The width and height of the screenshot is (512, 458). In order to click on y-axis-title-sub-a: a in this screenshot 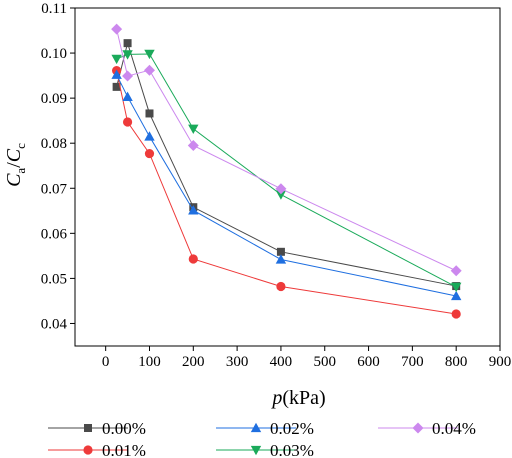, I will do `click(20, 171)`.